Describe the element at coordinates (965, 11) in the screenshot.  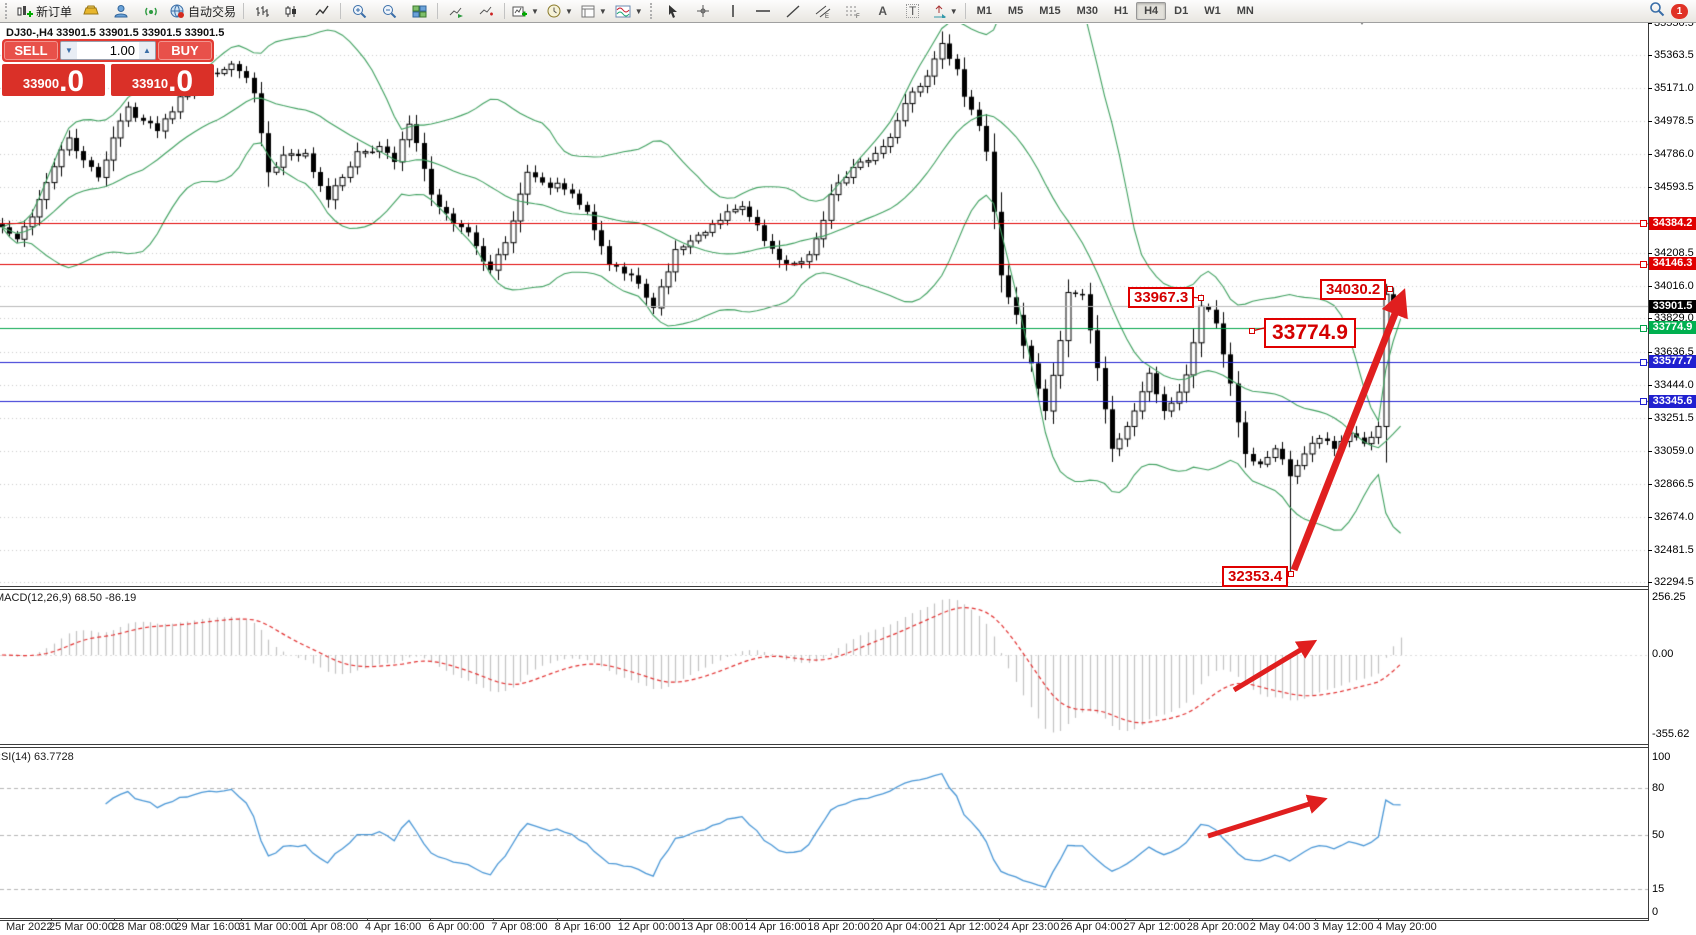
I see `toolbar-separator` at that location.